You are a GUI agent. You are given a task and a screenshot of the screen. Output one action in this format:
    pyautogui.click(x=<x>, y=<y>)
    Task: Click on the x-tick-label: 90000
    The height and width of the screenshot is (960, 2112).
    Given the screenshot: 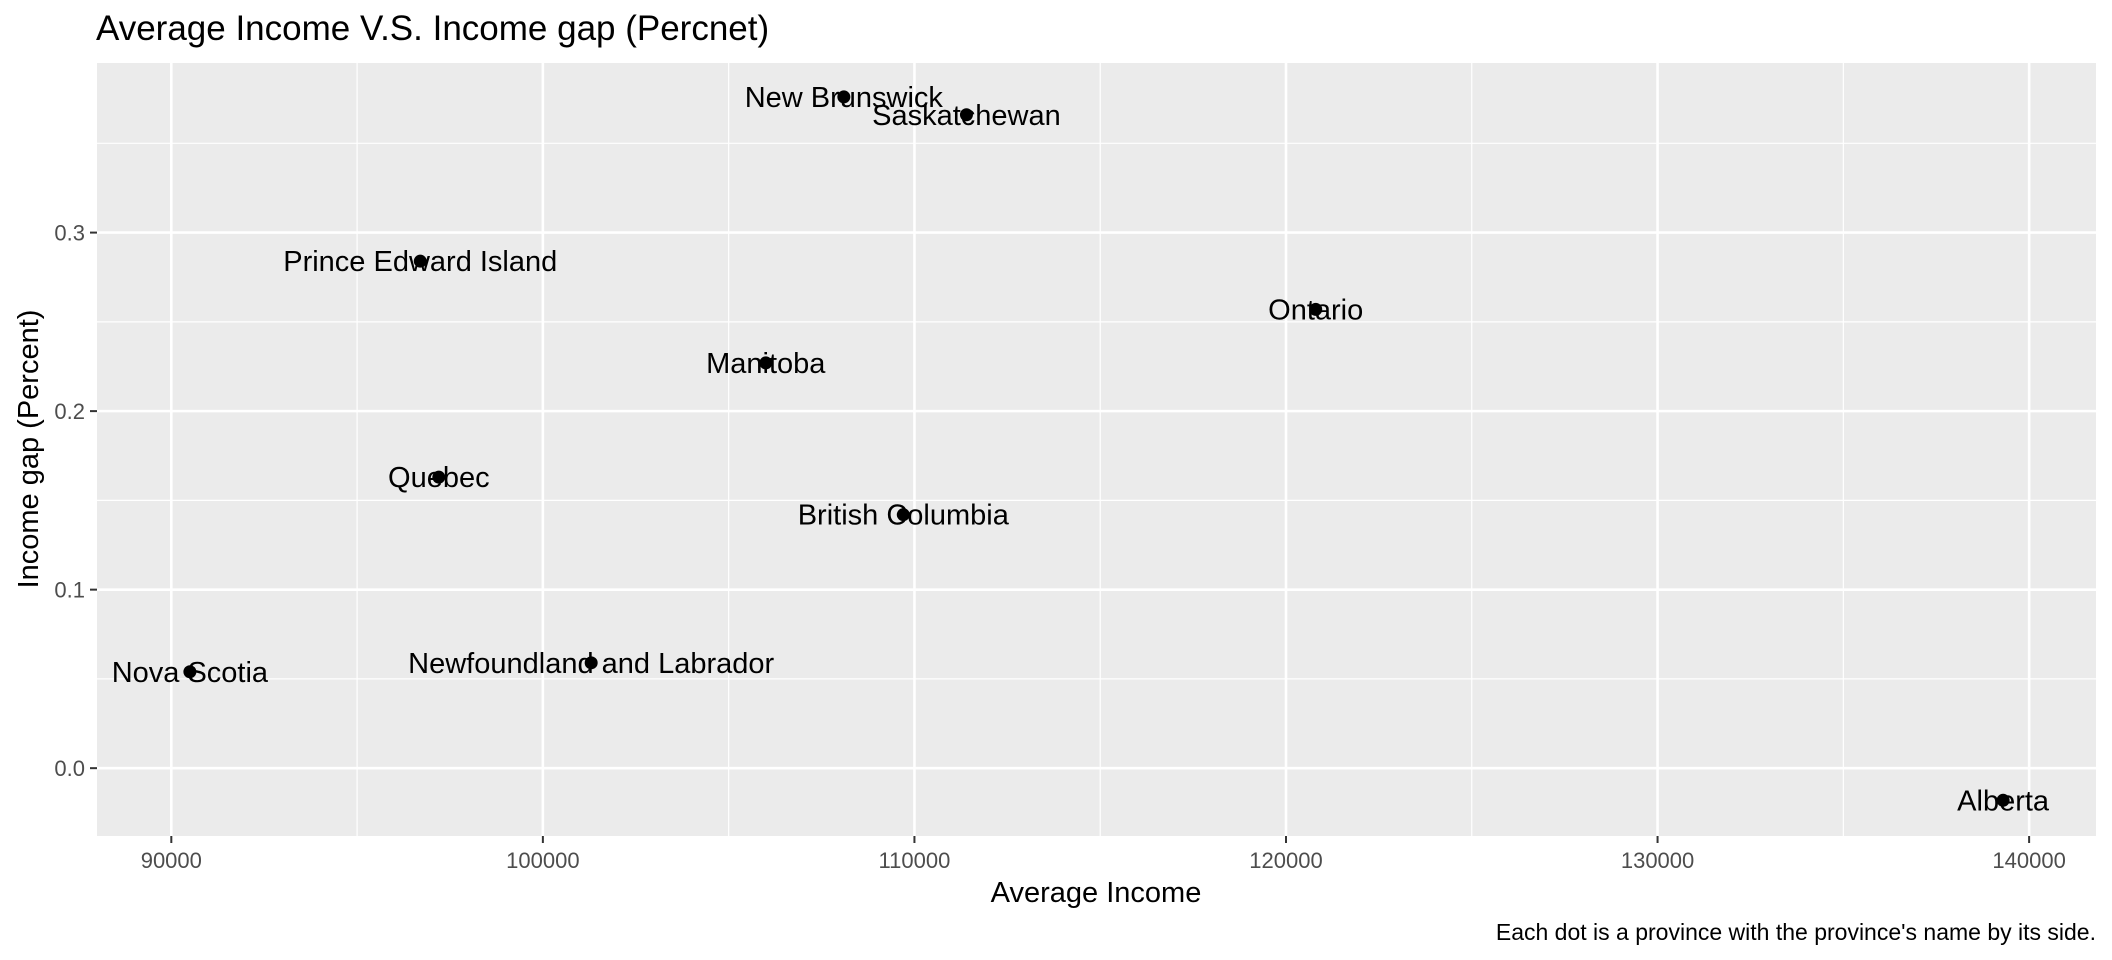 What is the action you would take?
    pyautogui.click(x=171, y=860)
    